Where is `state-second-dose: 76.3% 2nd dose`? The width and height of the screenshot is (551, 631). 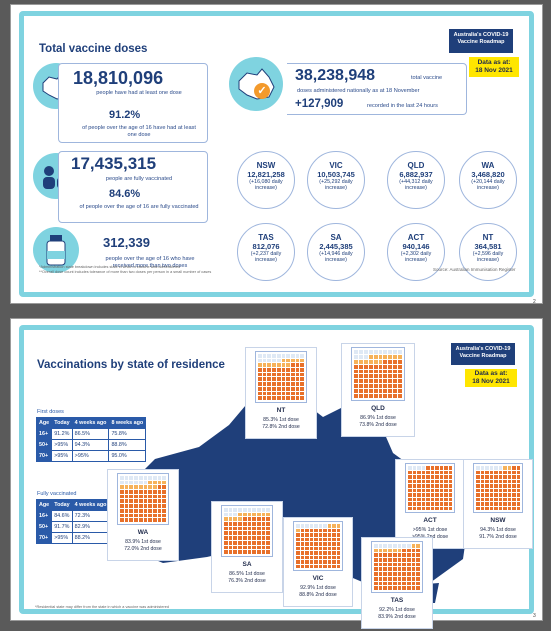 state-second-dose: 76.3% 2nd dose is located at coordinates (247, 581).